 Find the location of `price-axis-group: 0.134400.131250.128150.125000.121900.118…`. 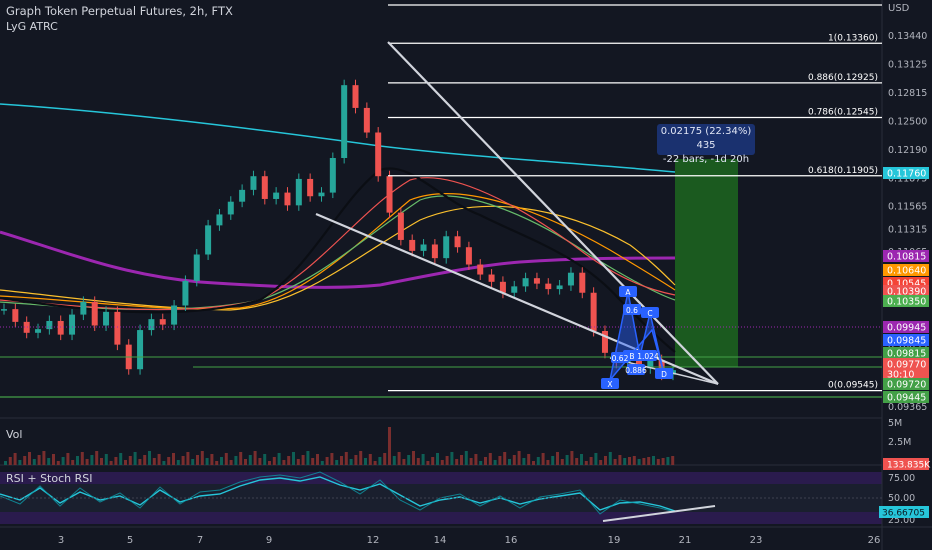

price-axis-group: 0.134400.131250.128150.125000.121900.118… is located at coordinates (905, 278).